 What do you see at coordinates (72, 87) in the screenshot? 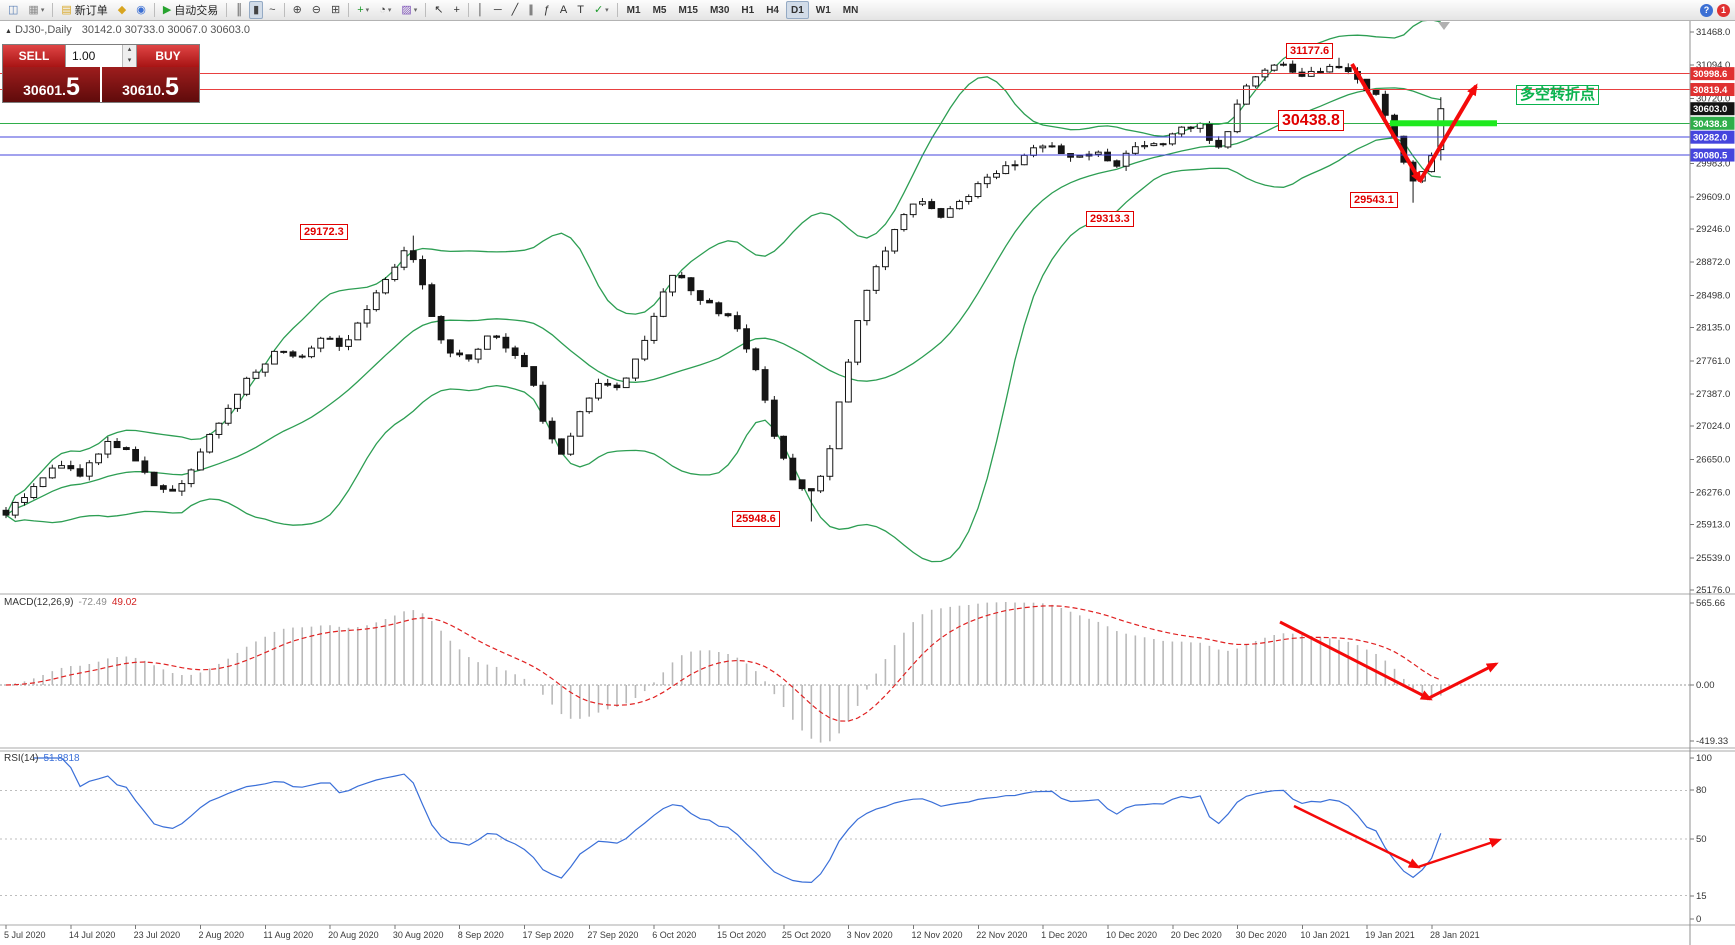
I see `sell-price-pip: 5` at bounding box center [72, 87].